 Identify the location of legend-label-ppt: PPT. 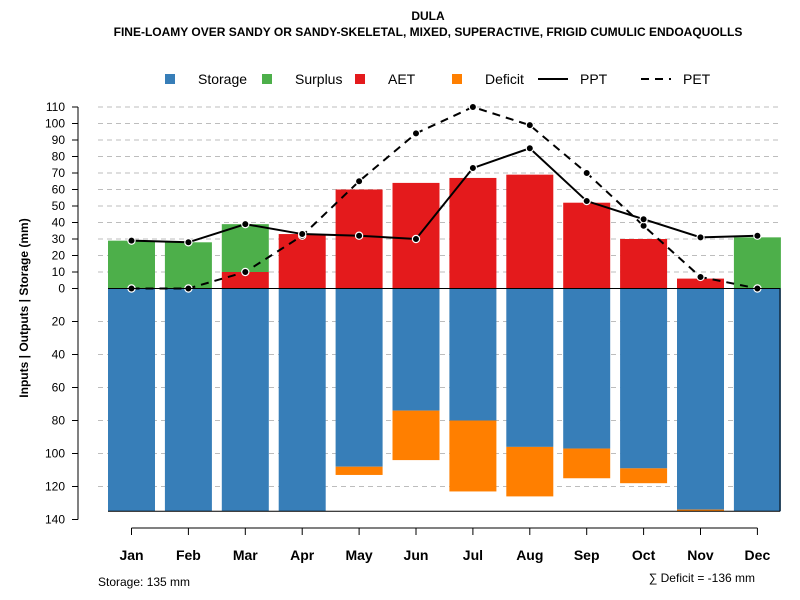
(594, 79).